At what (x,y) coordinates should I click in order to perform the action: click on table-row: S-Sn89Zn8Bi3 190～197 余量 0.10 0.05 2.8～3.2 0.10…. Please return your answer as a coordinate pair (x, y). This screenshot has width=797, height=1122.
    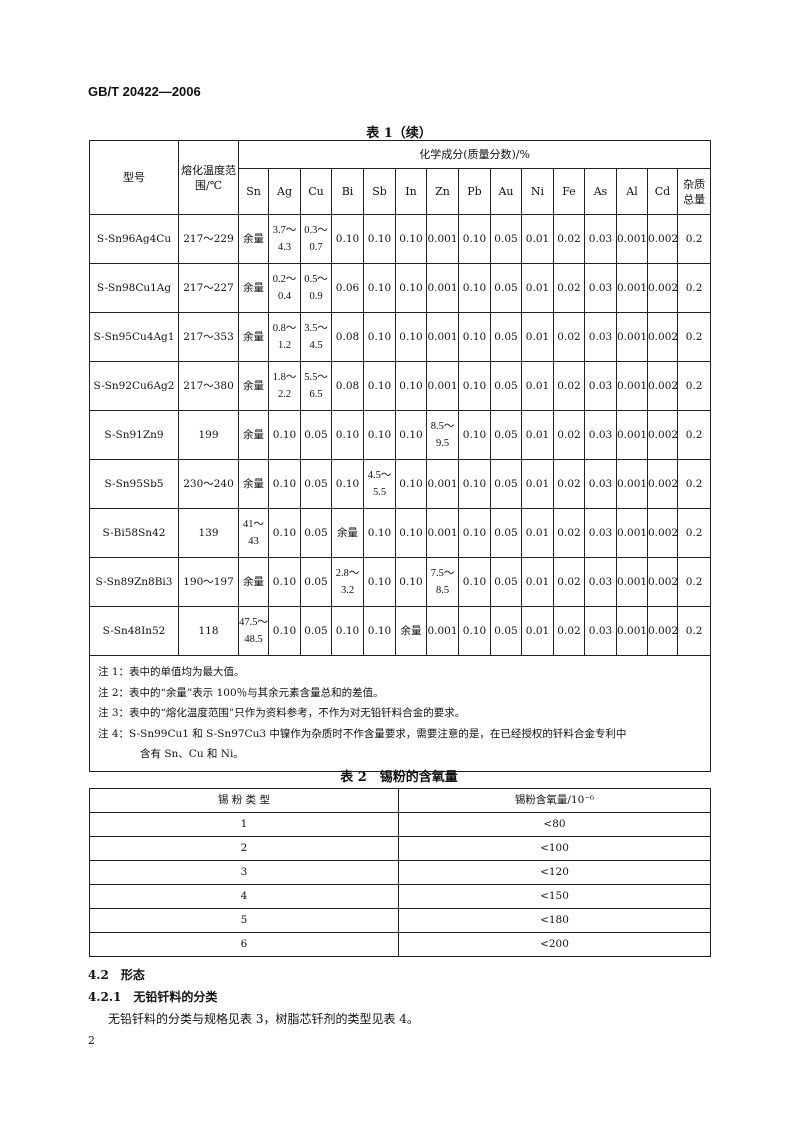
    Looking at the image, I should click on (400, 582).